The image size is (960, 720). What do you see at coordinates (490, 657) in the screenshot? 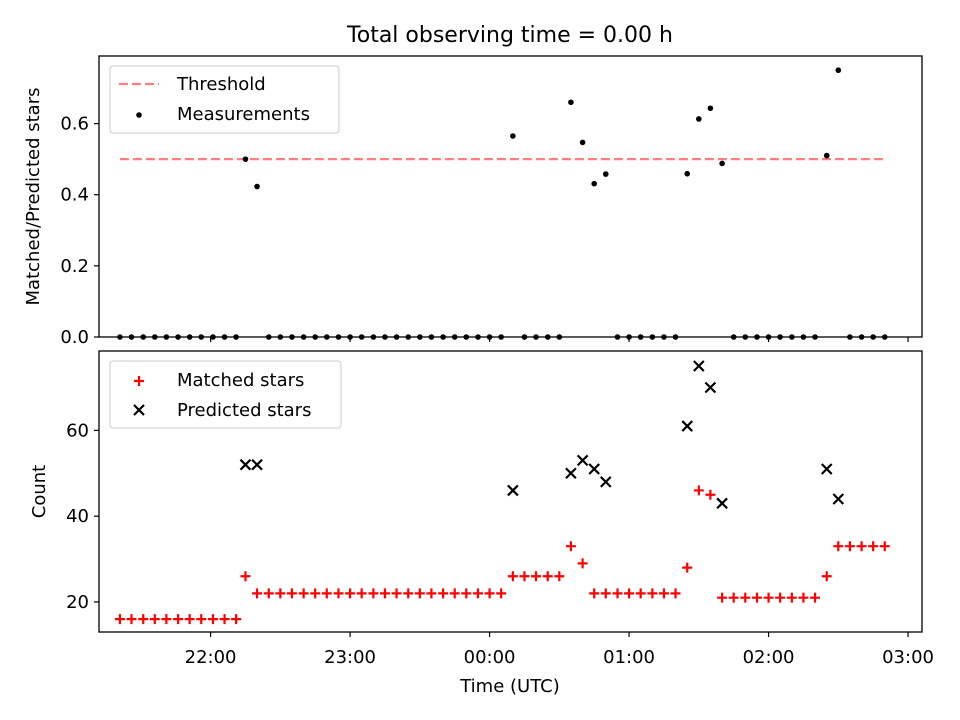
I see `x-tick-label: 00:00` at bounding box center [490, 657].